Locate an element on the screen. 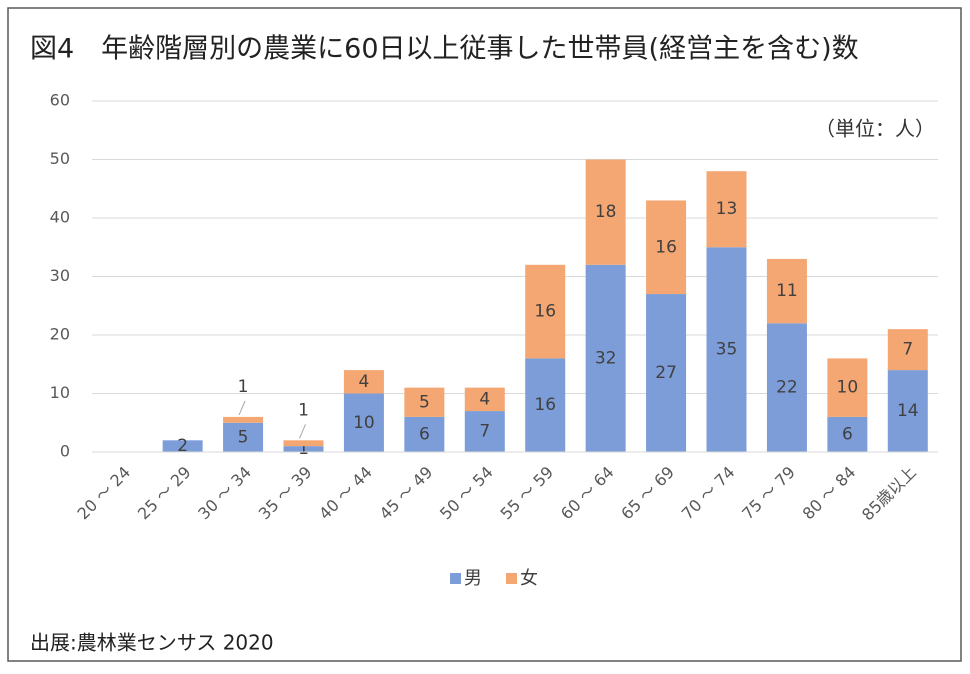 This screenshot has width=970, height=674. data-label: 13 is located at coordinates (727, 209).